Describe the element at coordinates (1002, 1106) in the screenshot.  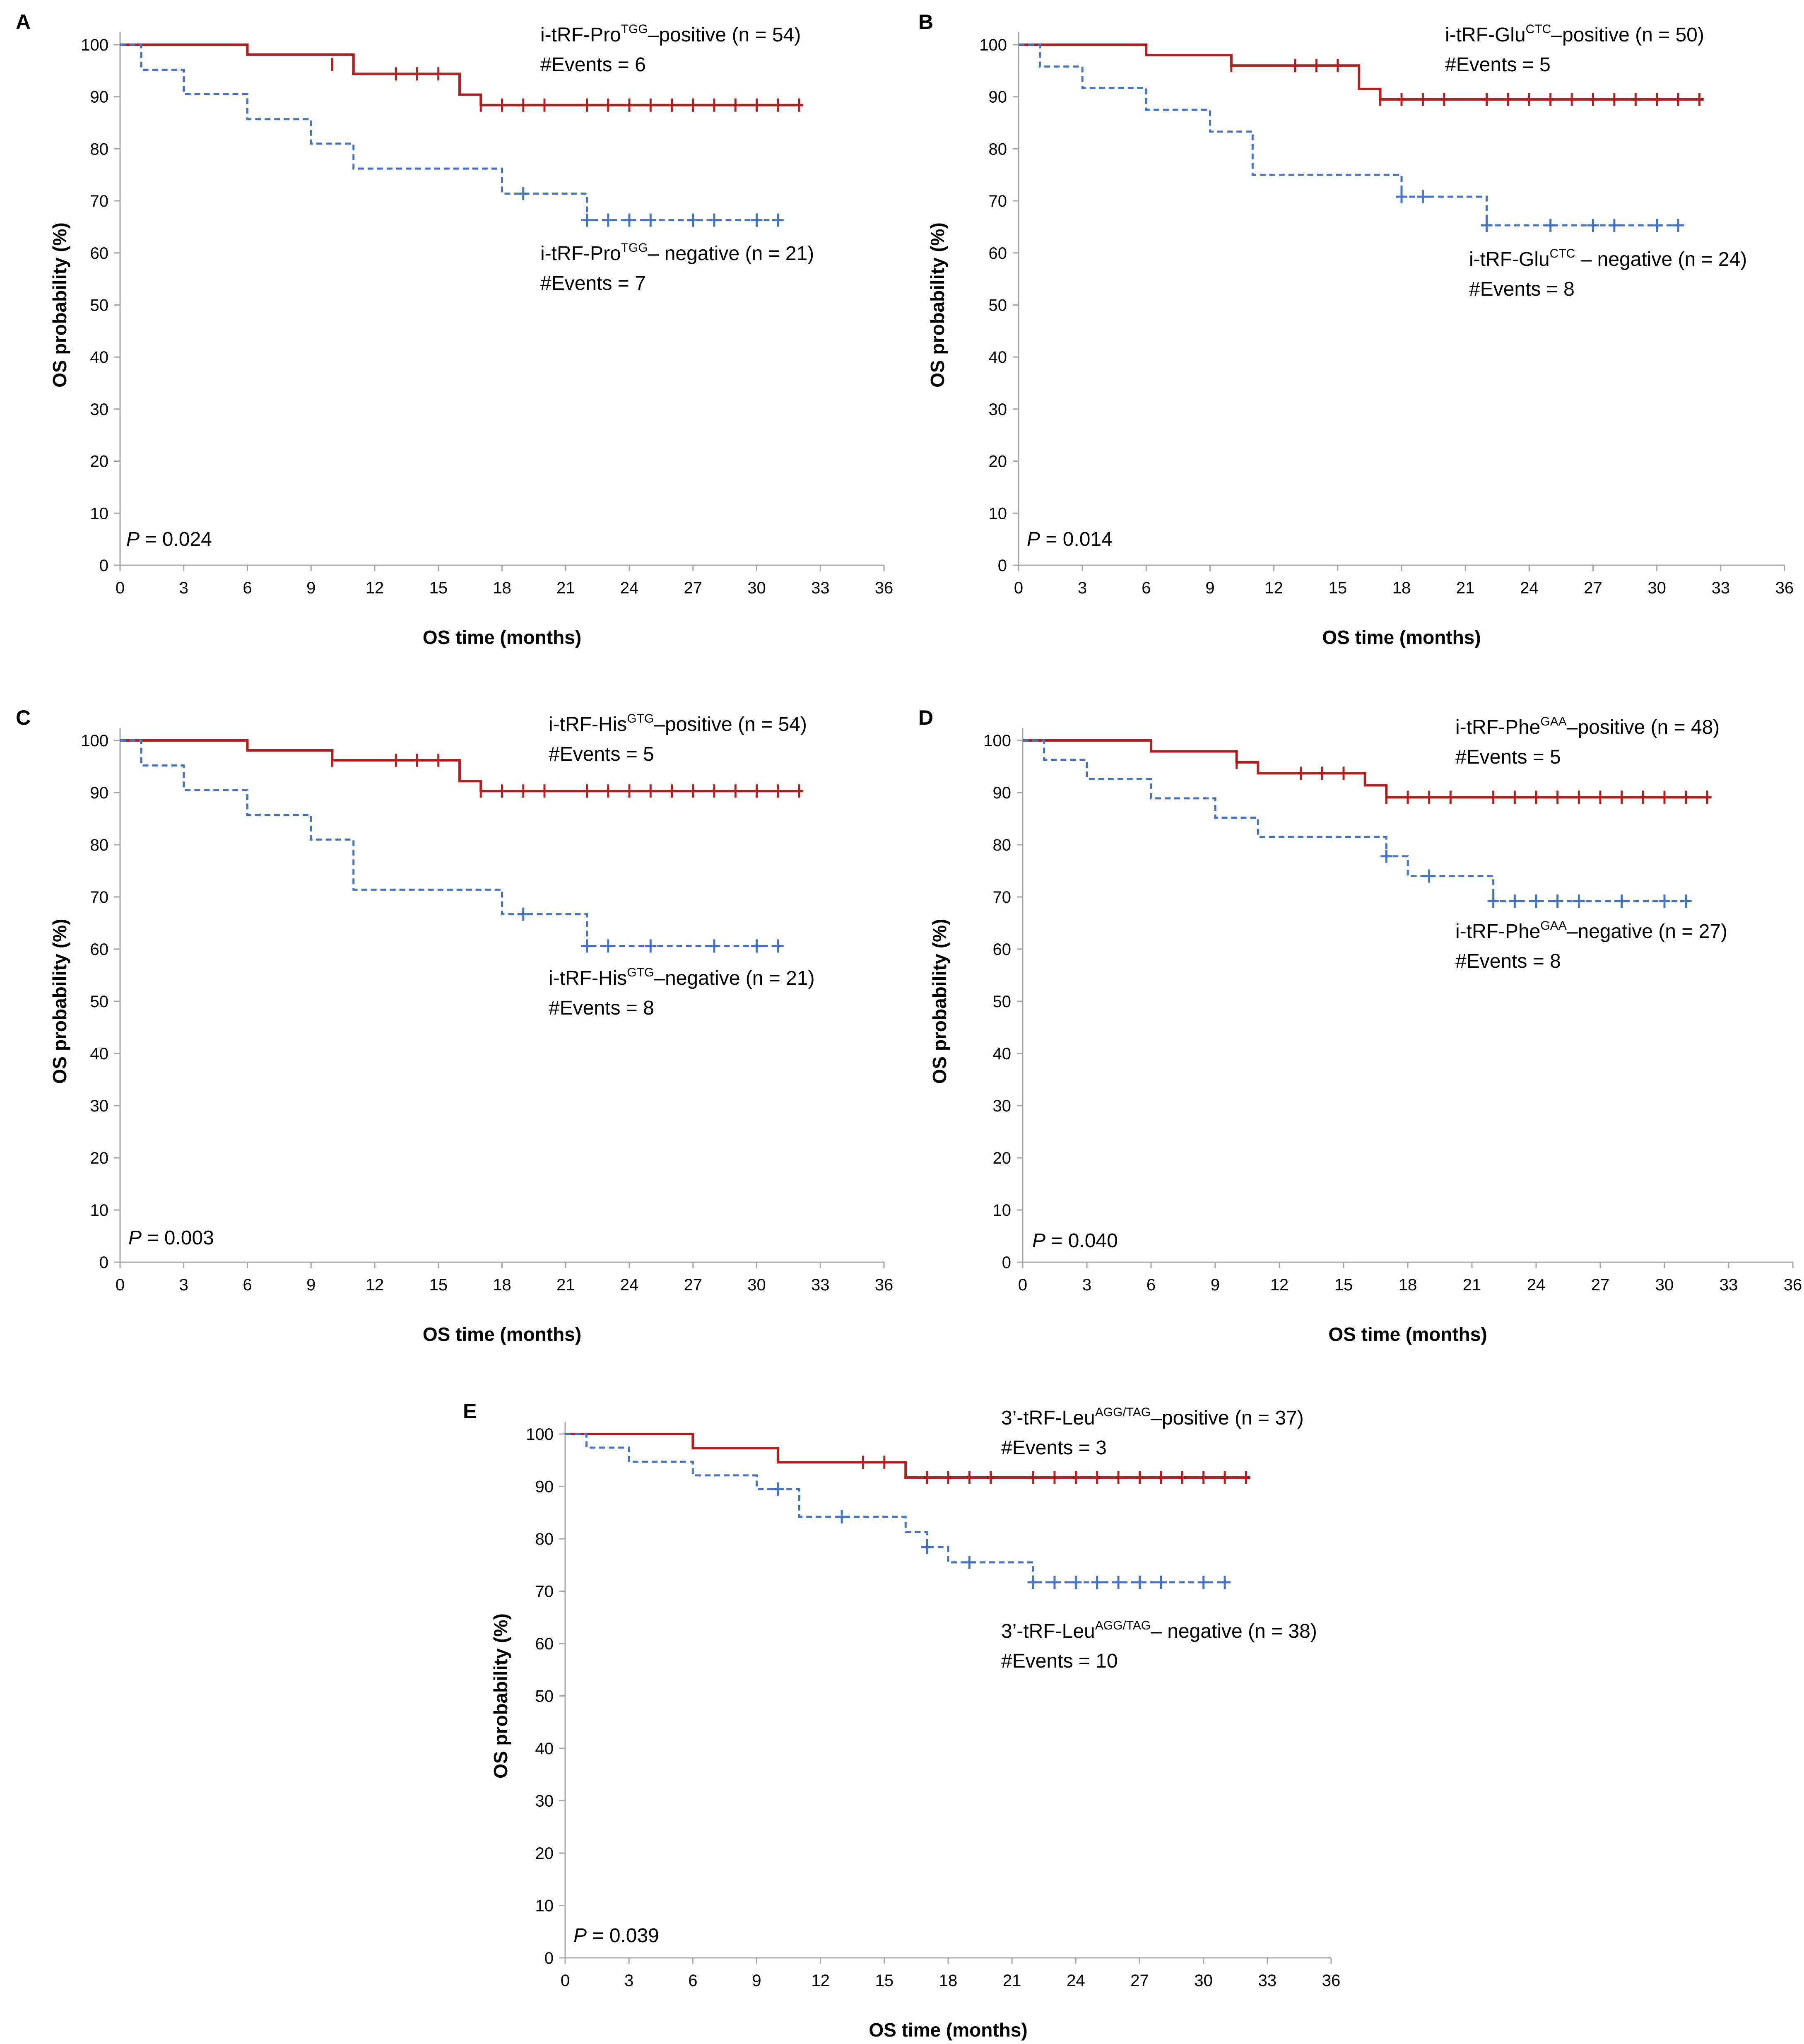
I see `y-tick-label: 30` at that location.